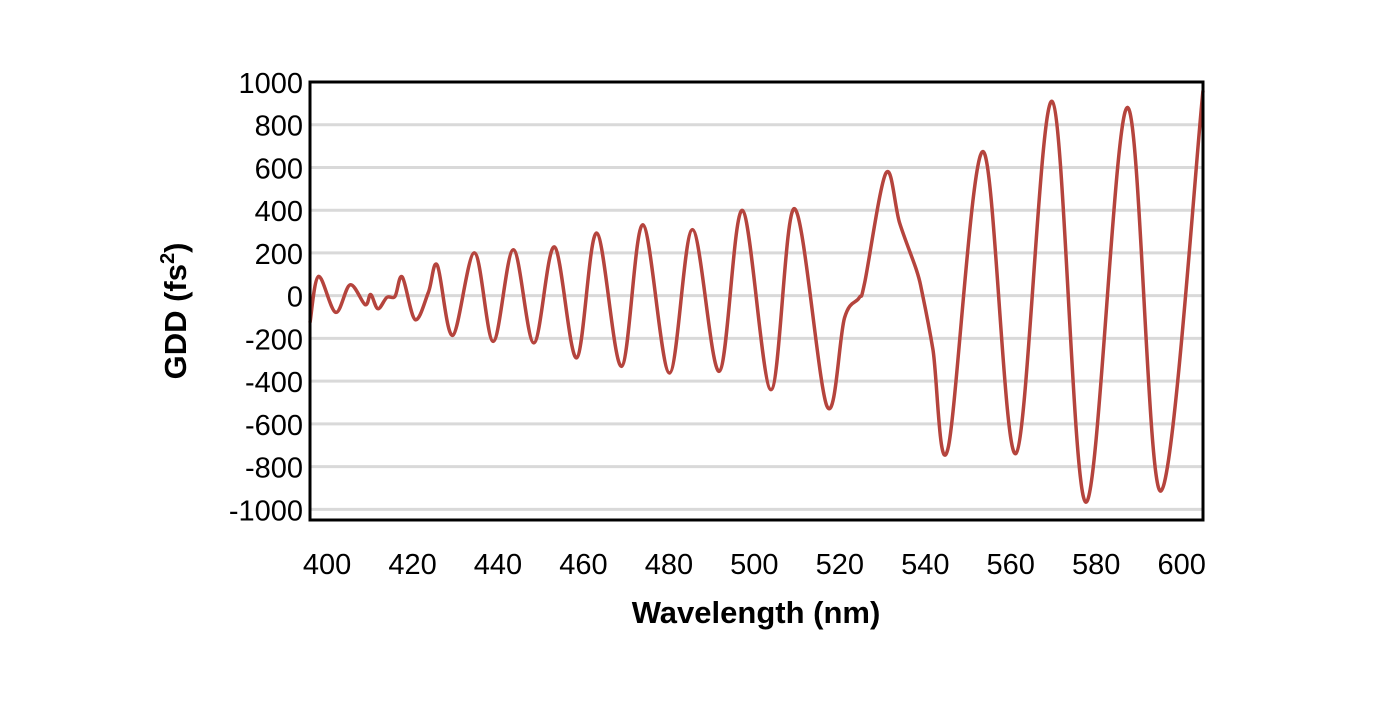  Describe the element at coordinates (295, 298) in the screenshot. I see `y-tick-label: 0` at that location.